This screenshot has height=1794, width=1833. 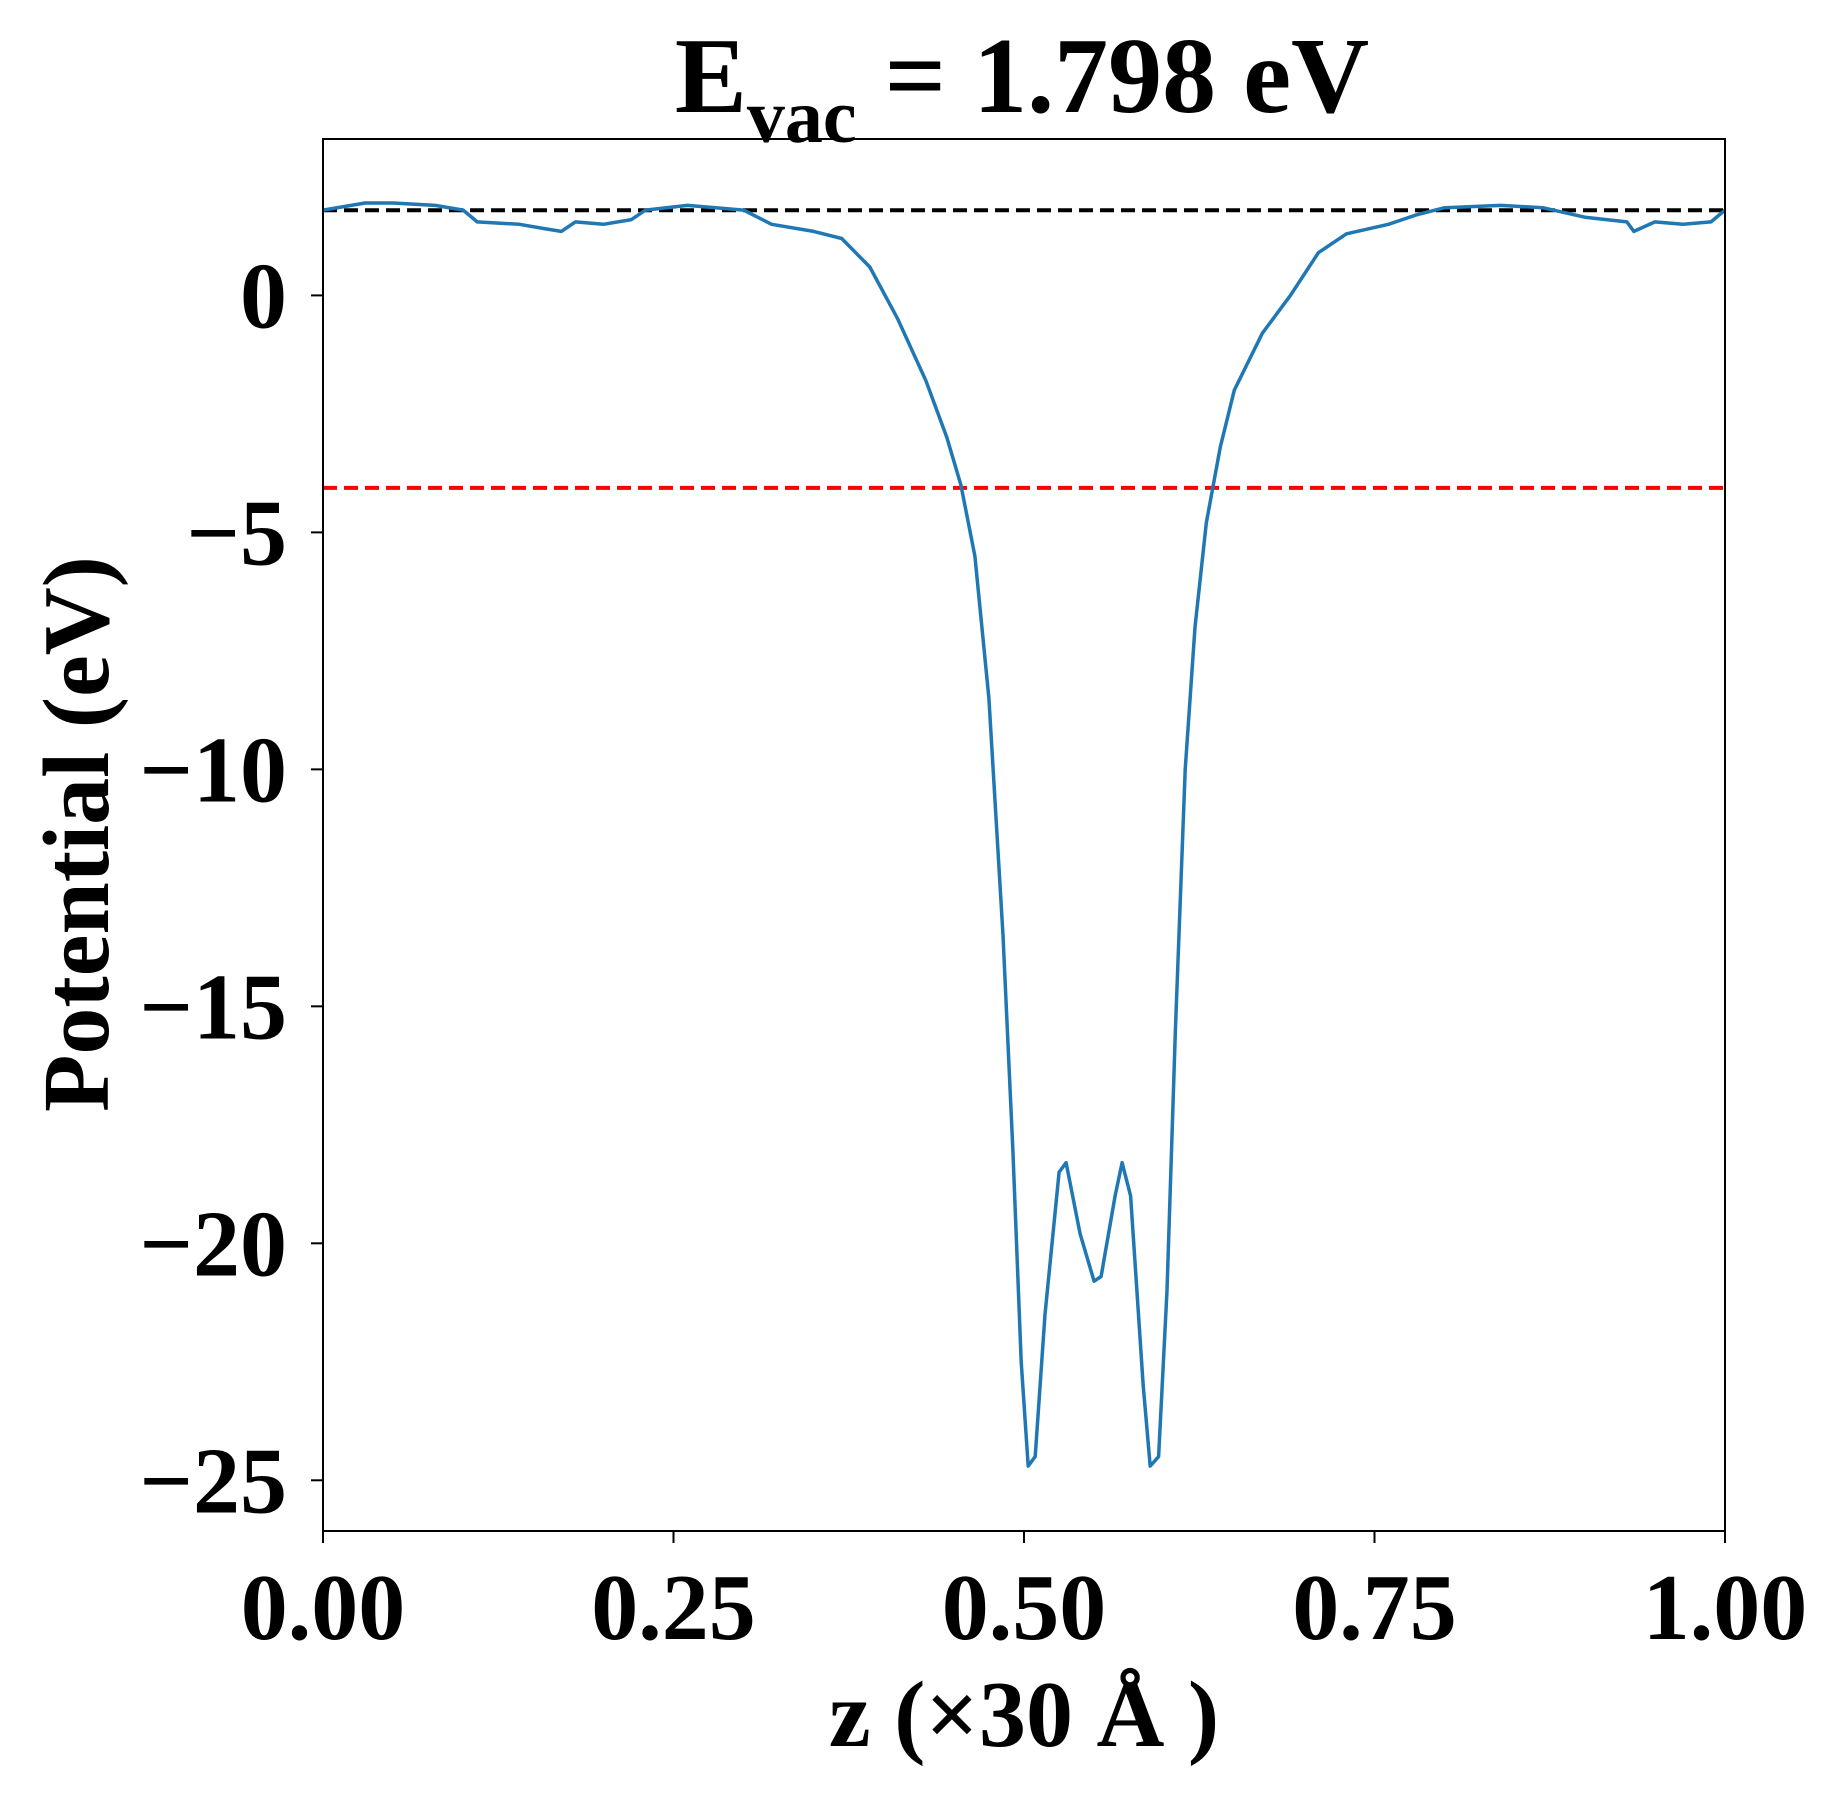 I want to click on x-tick-label: 0.00, so click(x=323, y=1608).